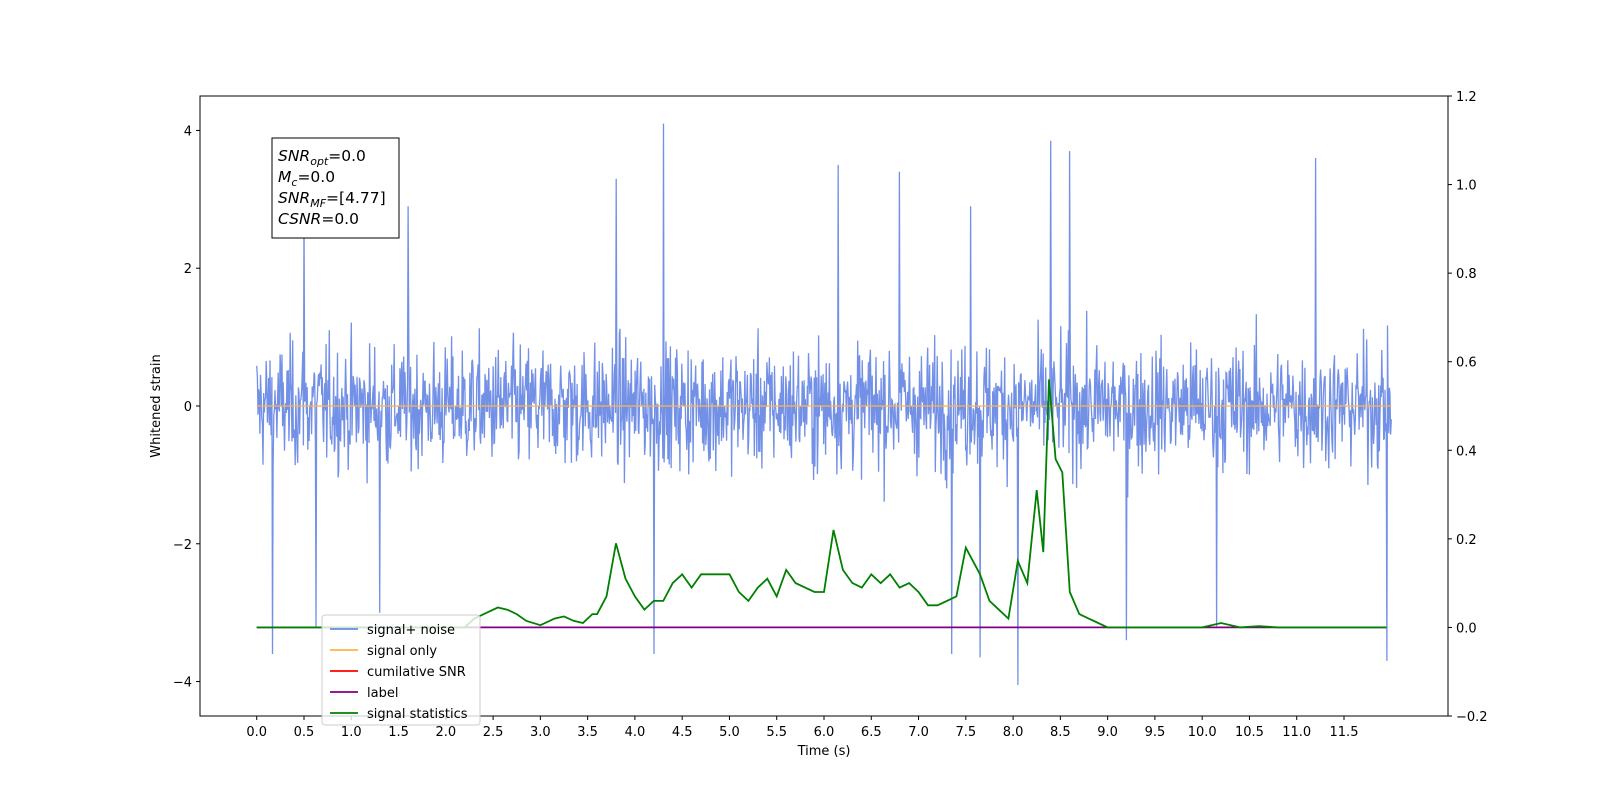 This screenshot has width=1600, height=800. What do you see at coordinates (318, 219) in the screenshot?
I see `annotation-line: CSNR=0.0` at bounding box center [318, 219].